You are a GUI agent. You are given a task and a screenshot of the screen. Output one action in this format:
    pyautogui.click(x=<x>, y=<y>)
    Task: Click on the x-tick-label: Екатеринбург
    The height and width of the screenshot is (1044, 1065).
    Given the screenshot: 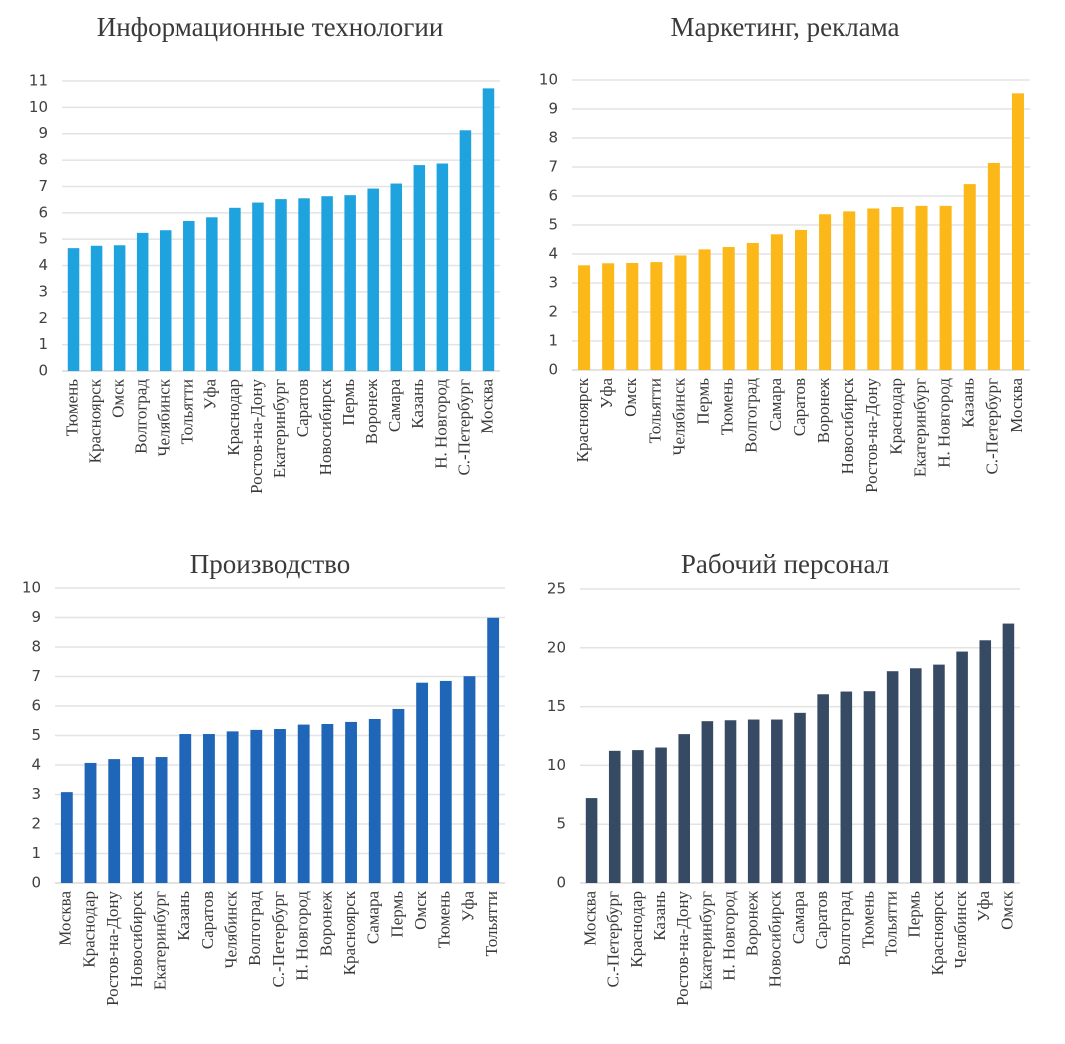 What is the action you would take?
    pyautogui.click(x=919, y=427)
    